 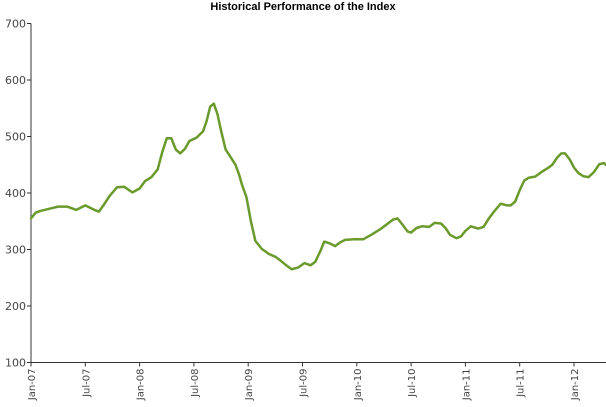 I want to click on x-tick-label: Jul-09, so click(x=304, y=383).